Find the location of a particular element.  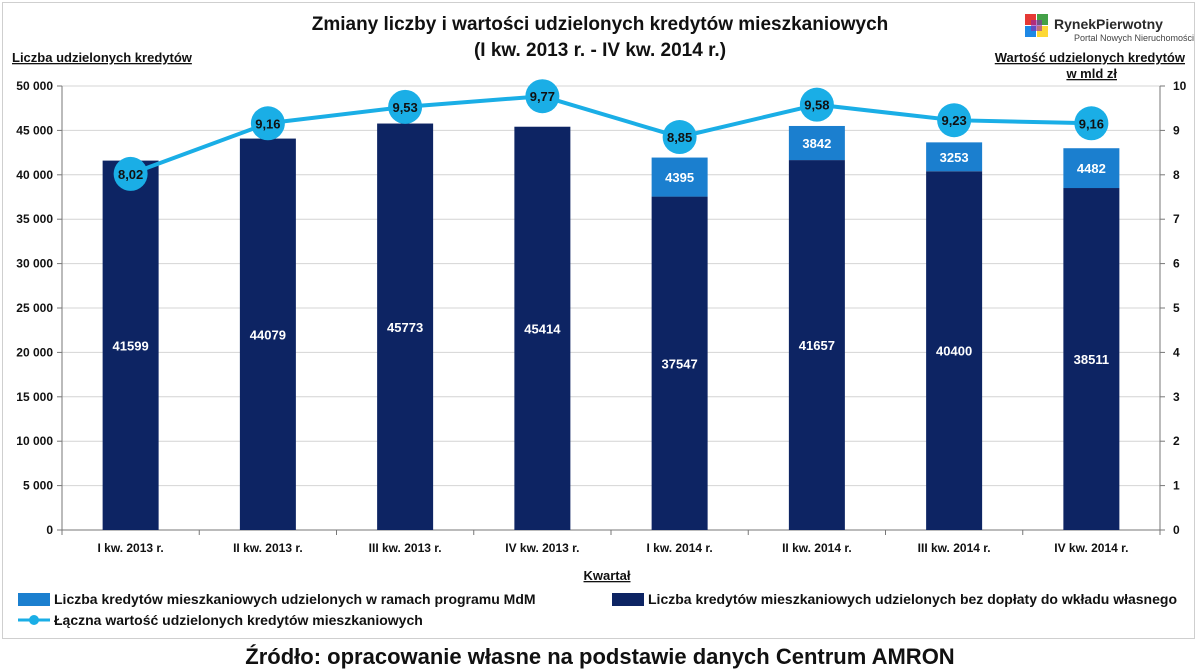

bar-label-mdm: 3842 is located at coordinates (816, 143).